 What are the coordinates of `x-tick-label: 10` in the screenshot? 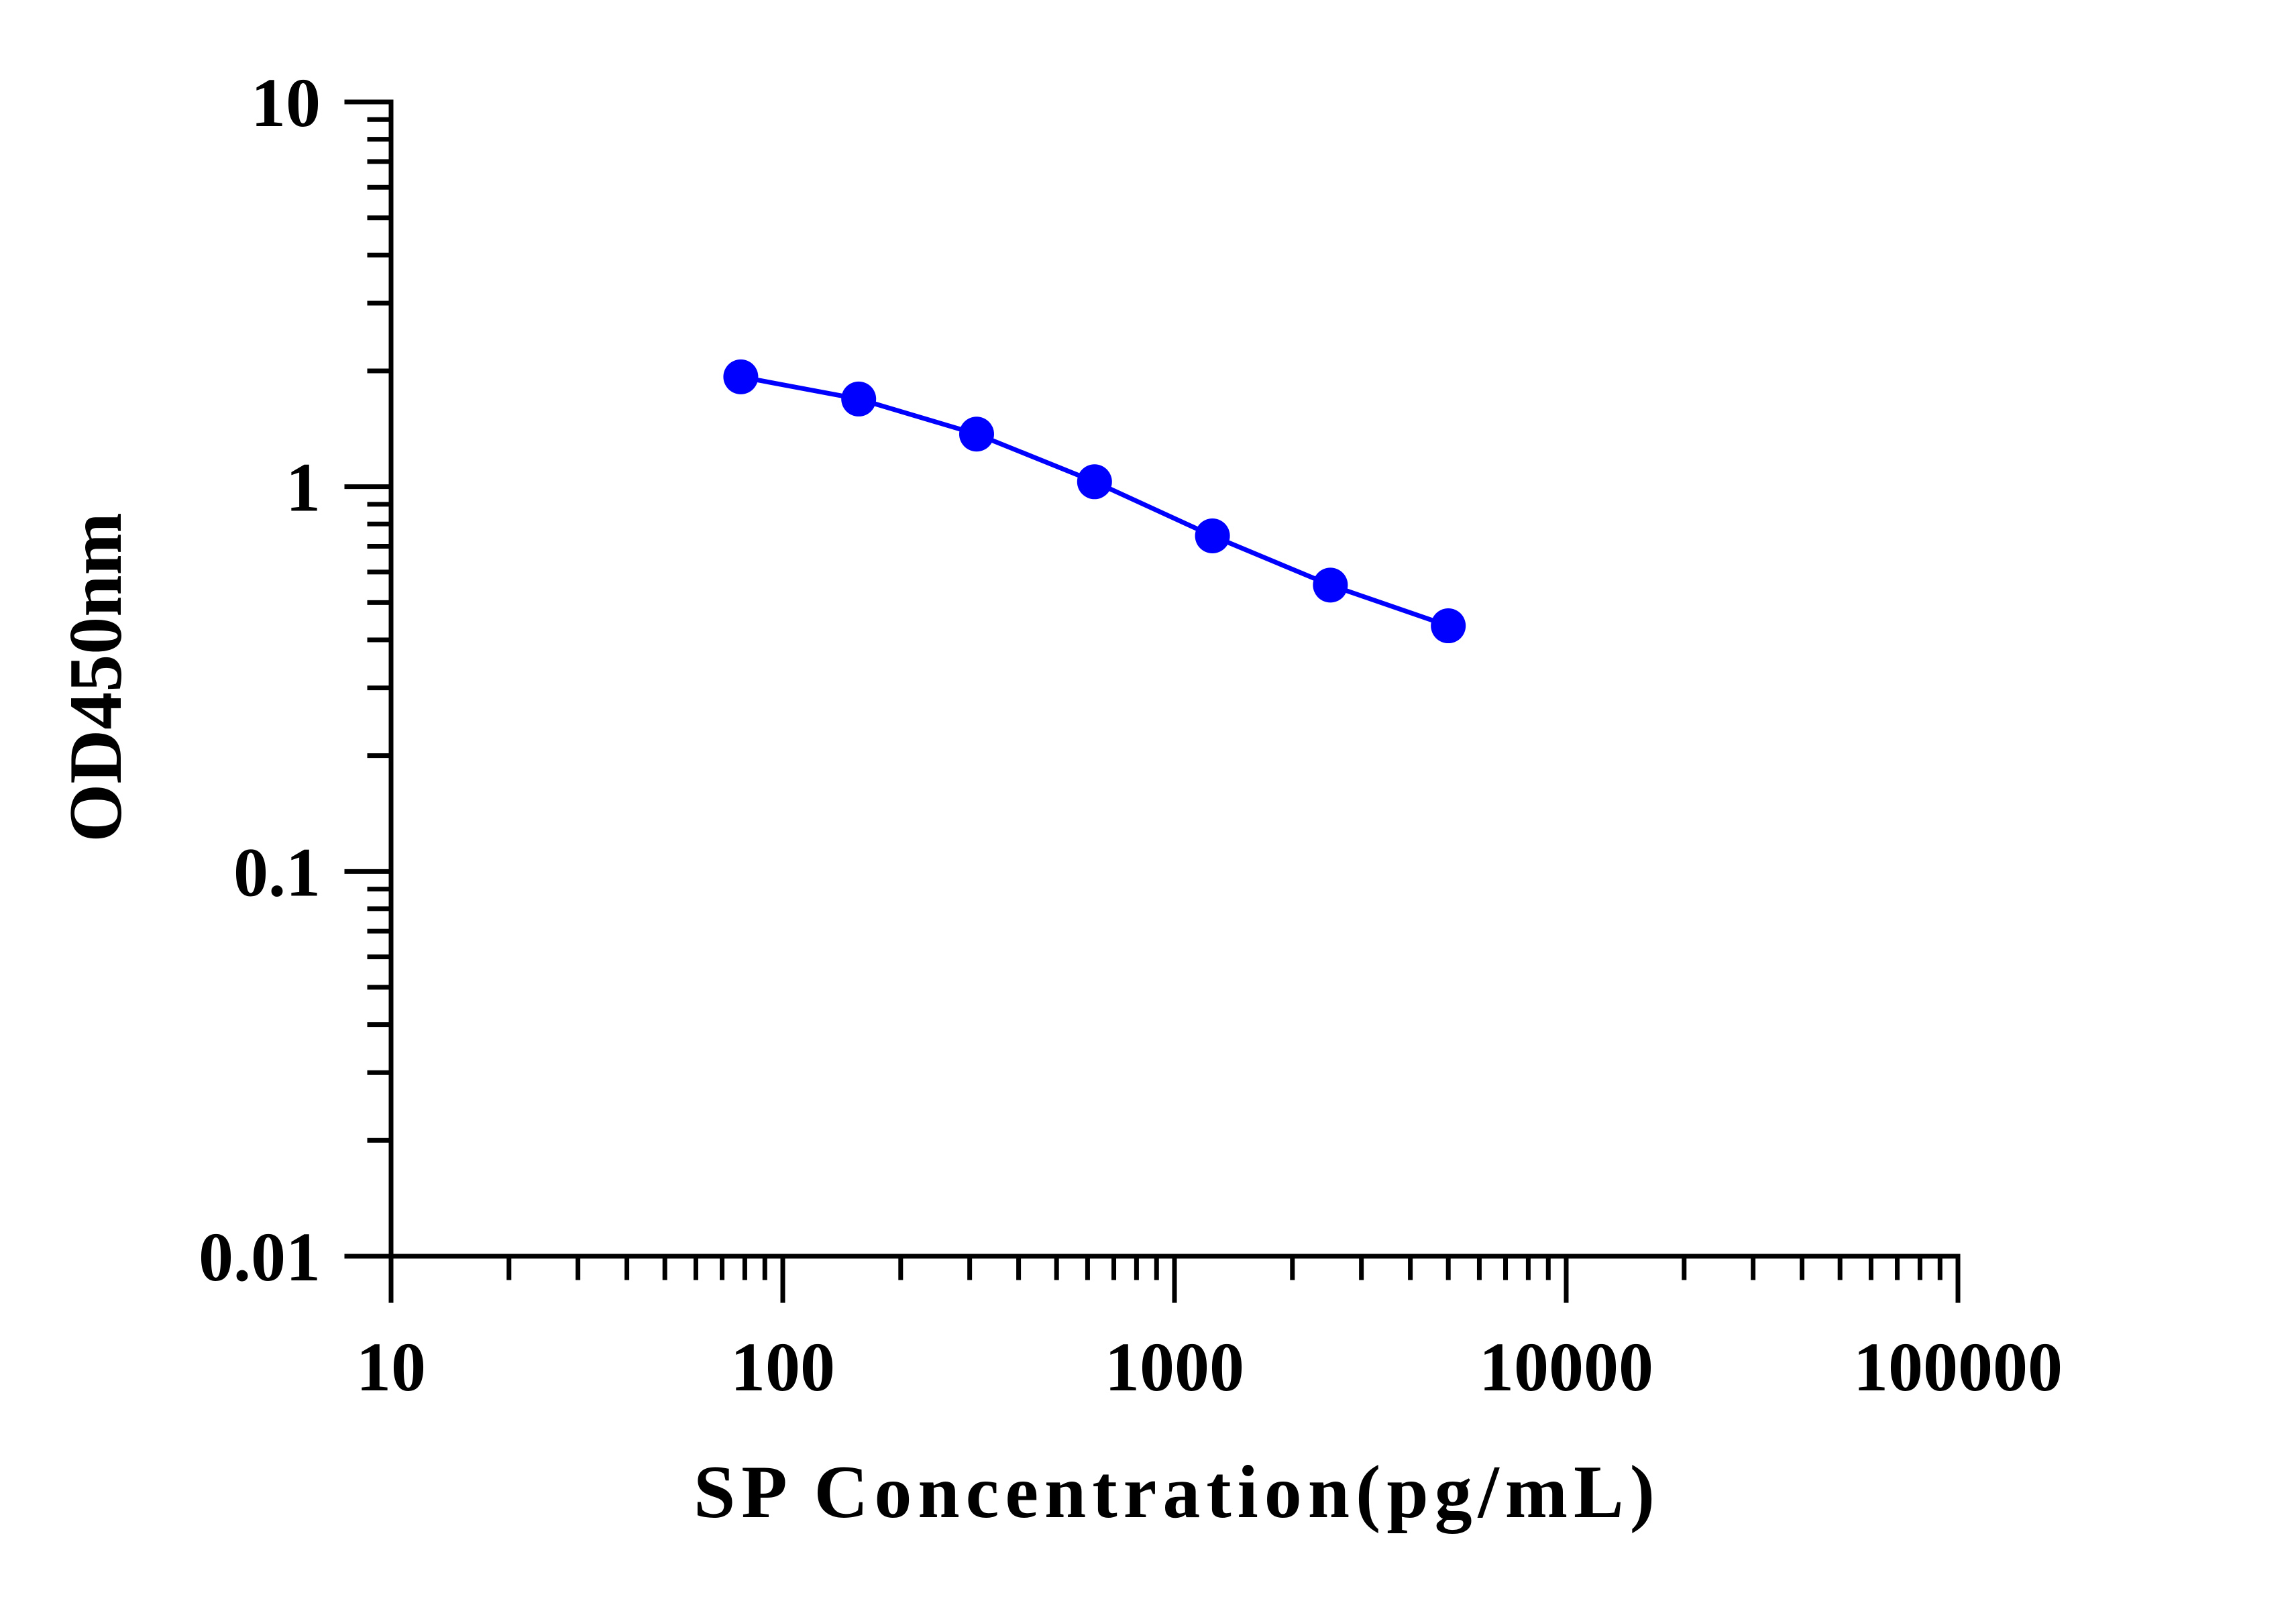 It's located at (391, 1367).